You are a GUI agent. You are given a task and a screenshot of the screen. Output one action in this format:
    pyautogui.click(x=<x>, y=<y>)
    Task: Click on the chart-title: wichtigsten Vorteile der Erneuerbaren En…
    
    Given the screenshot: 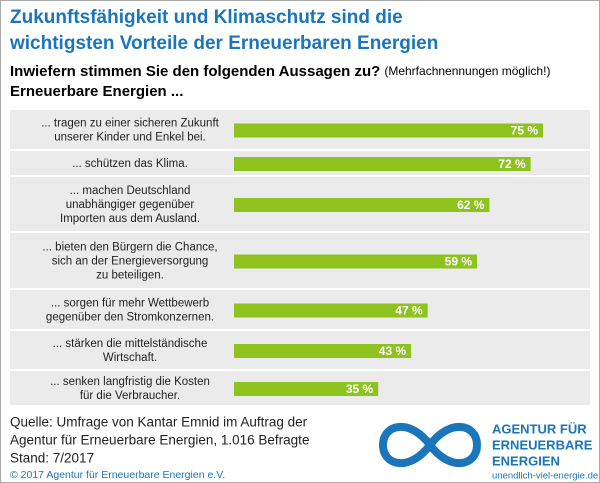 What is the action you would take?
    pyautogui.click(x=223, y=43)
    